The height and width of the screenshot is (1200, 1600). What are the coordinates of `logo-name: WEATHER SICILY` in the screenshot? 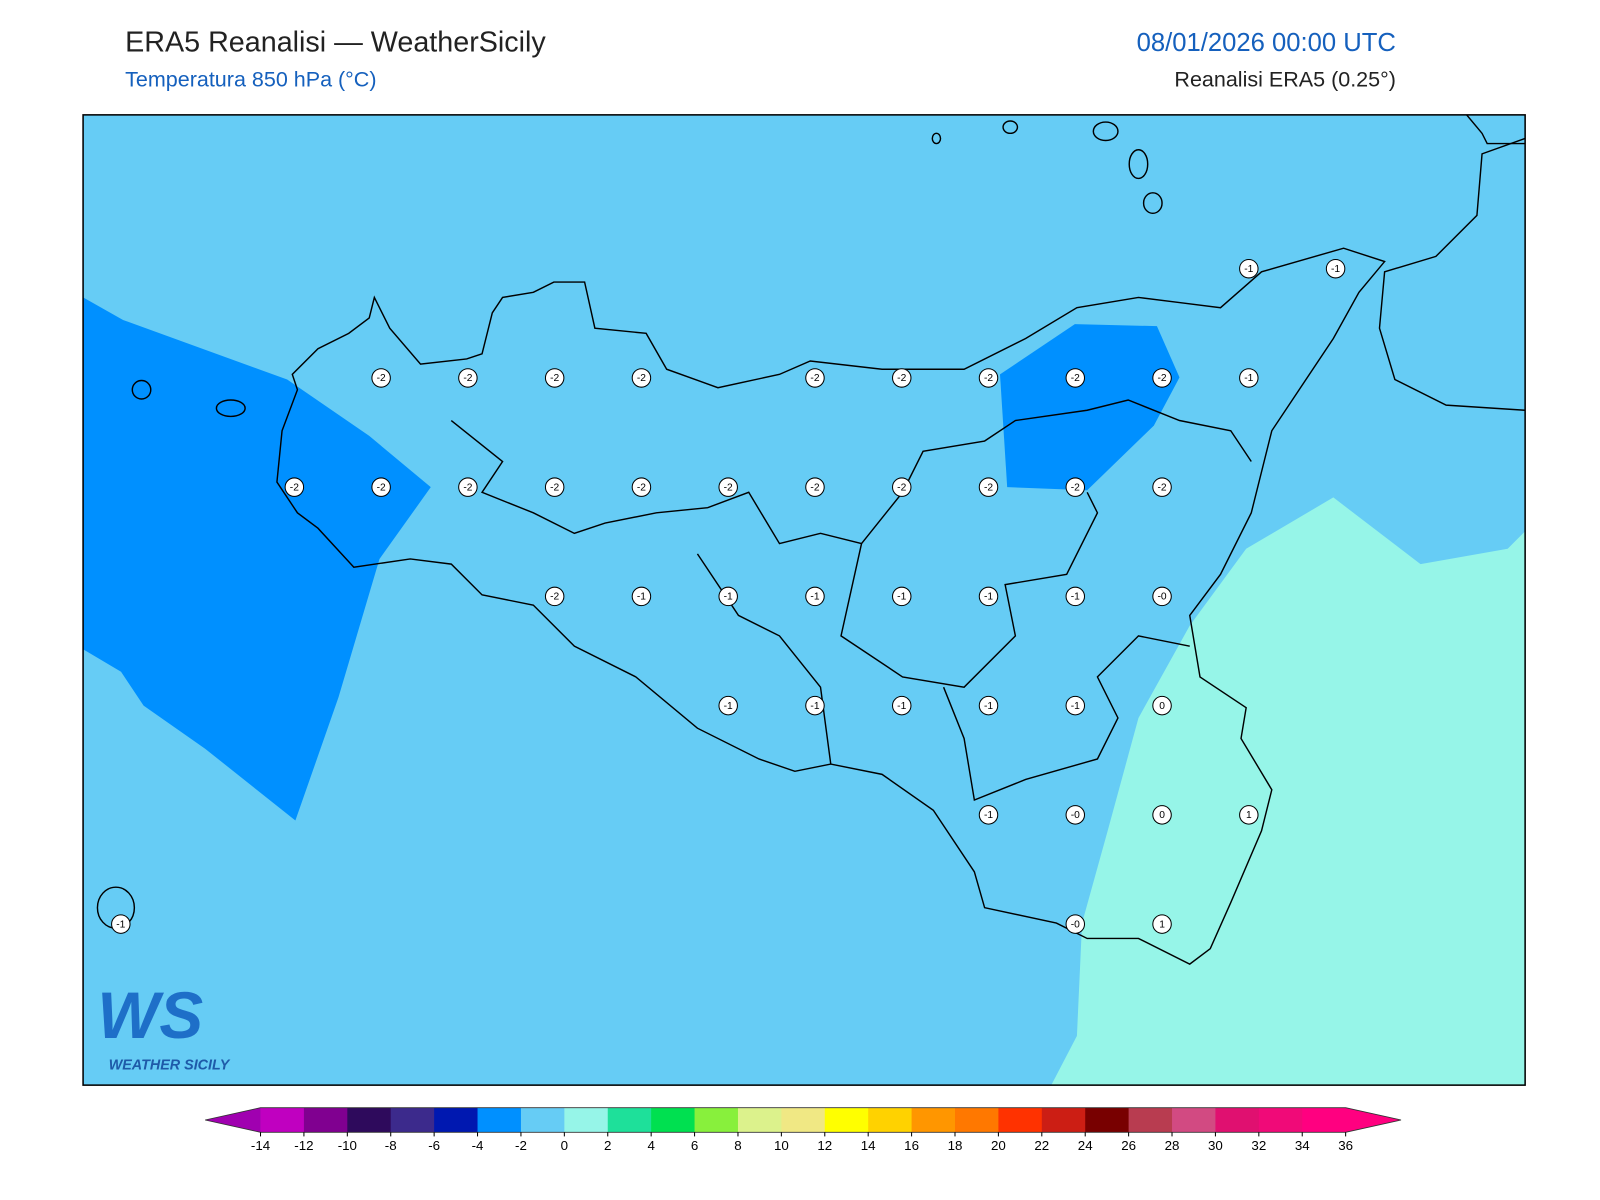 It's located at (170, 1065).